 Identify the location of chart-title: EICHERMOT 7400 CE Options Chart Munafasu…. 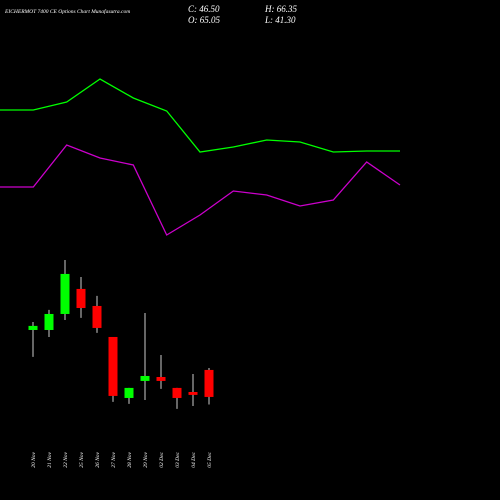
(67, 11).